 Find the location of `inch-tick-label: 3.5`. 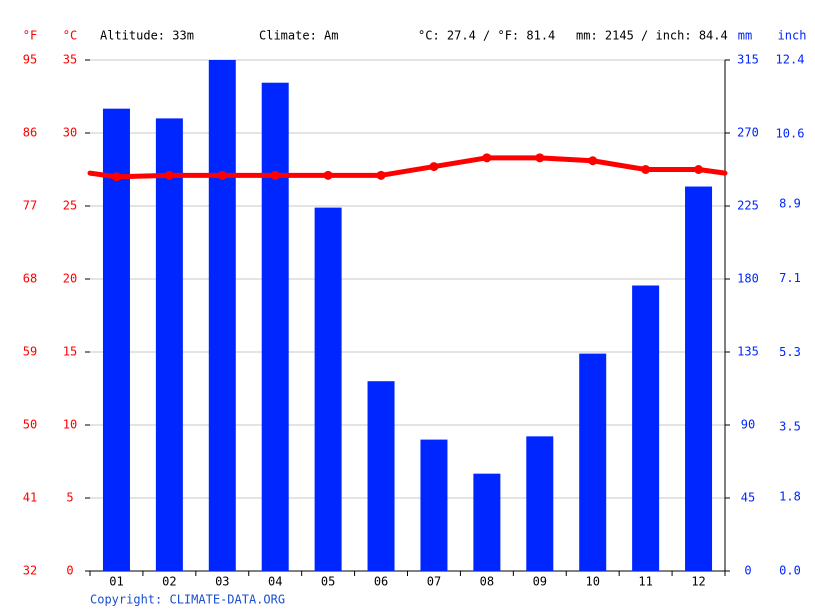

inch-tick-label: 3.5 is located at coordinates (790, 426).